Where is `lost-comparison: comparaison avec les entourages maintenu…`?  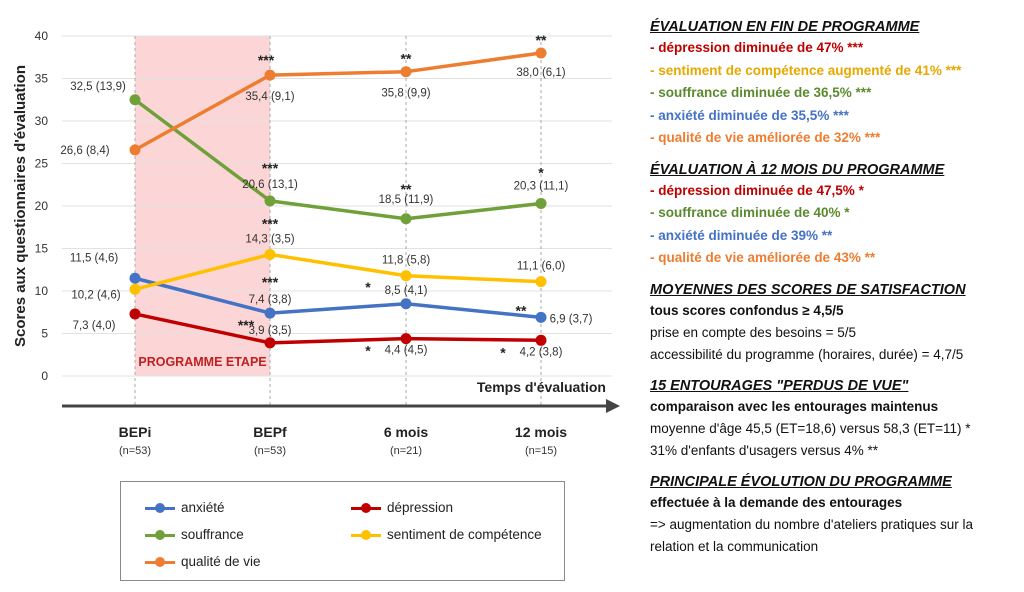 lost-comparison: comparaison avec les entourages maintenu… is located at coordinates (794, 406).